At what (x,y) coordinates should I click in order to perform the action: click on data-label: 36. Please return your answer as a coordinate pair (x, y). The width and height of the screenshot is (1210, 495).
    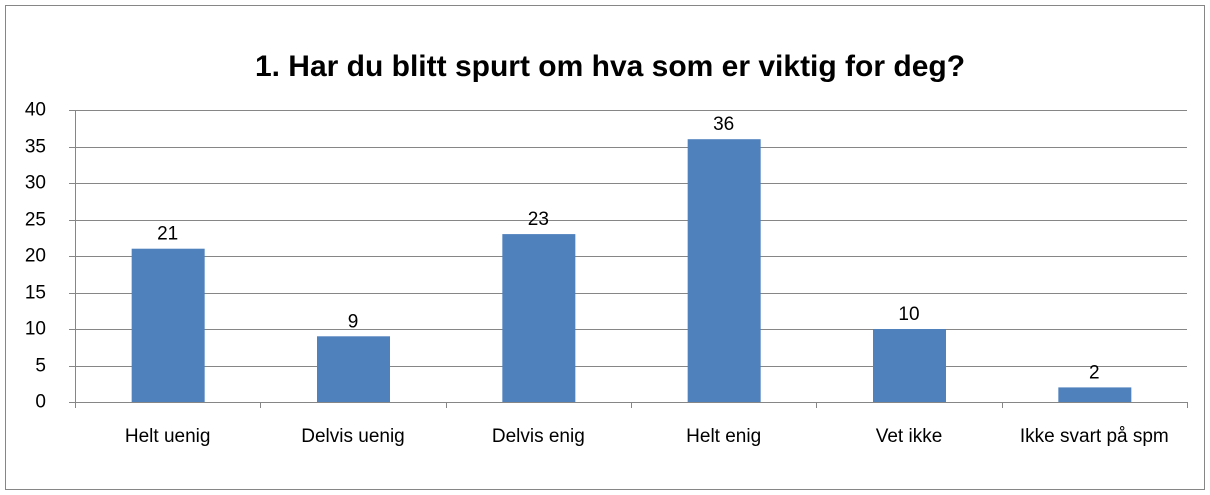
    Looking at the image, I should click on (723, 124).